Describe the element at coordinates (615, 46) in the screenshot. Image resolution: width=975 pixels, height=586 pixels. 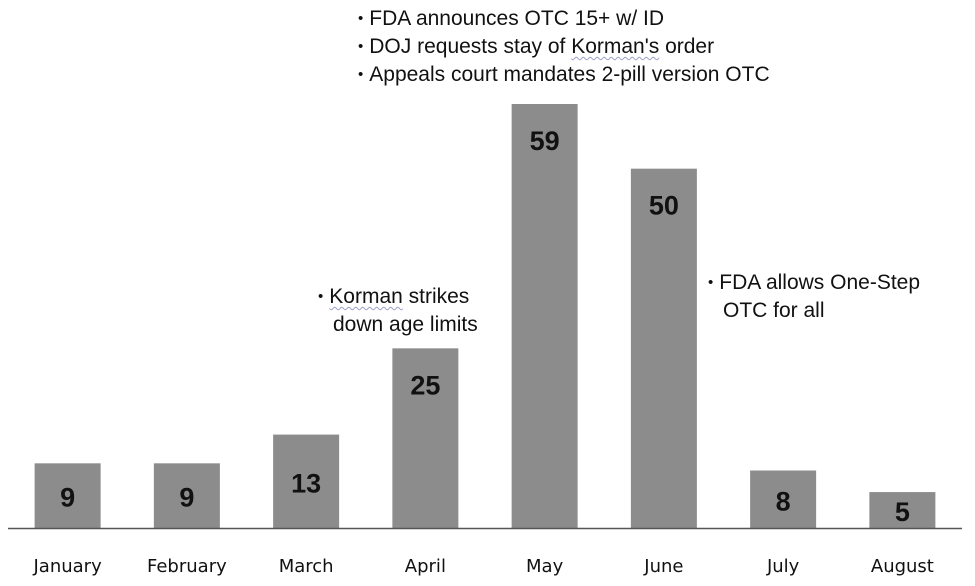
I see `spellcheck-underline: Korman's` at that location.